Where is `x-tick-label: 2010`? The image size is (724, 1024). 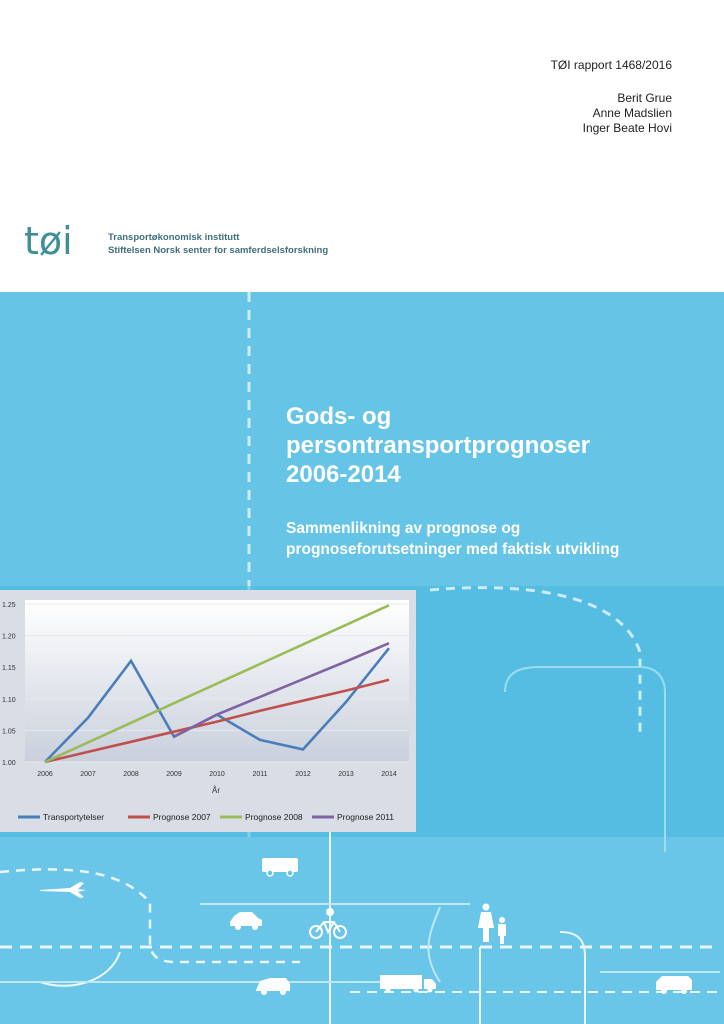 x-tick-label: 2010 is located at coordinates (217, 774).